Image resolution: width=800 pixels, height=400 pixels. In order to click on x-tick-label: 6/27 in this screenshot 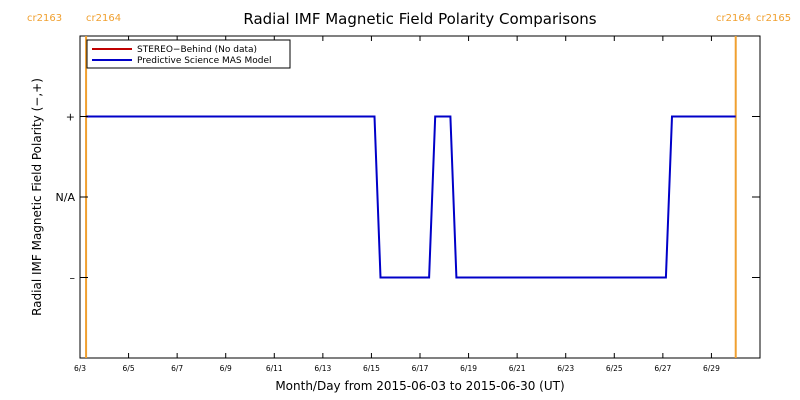, I will do `click(662, 368)`.